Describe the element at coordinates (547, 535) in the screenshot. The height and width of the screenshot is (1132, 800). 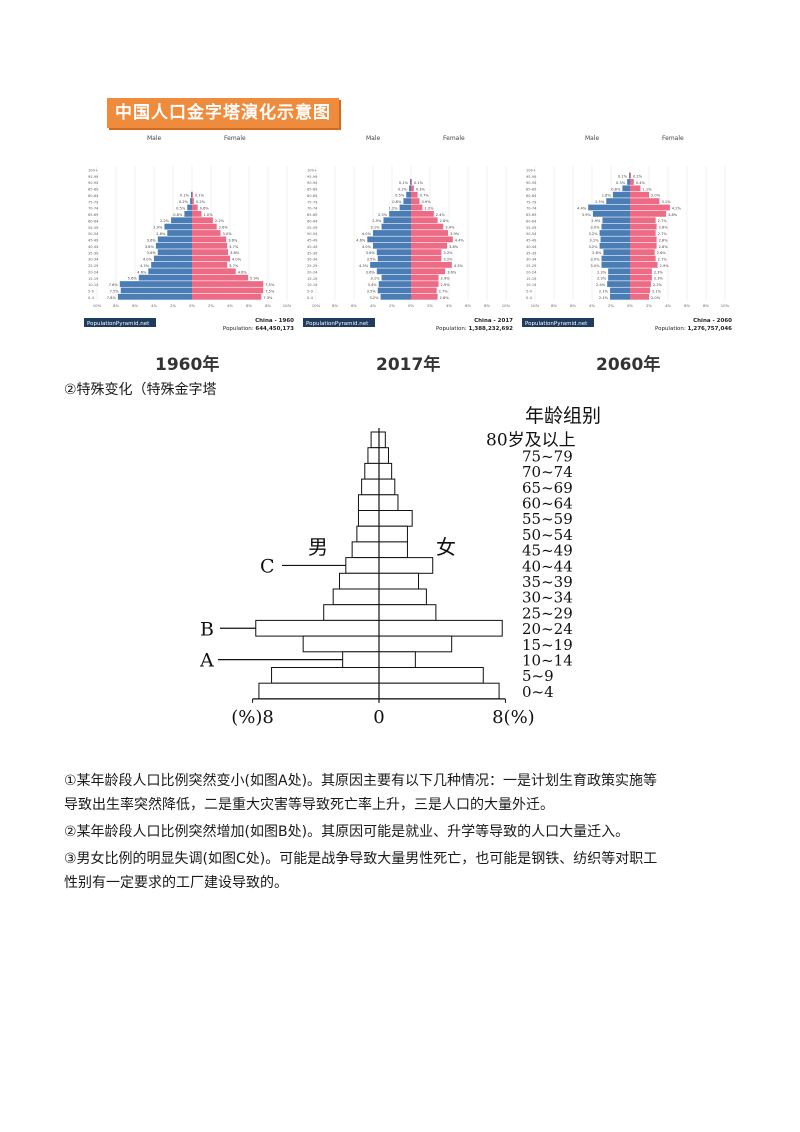
I see `age-label: 50~54` at that location.